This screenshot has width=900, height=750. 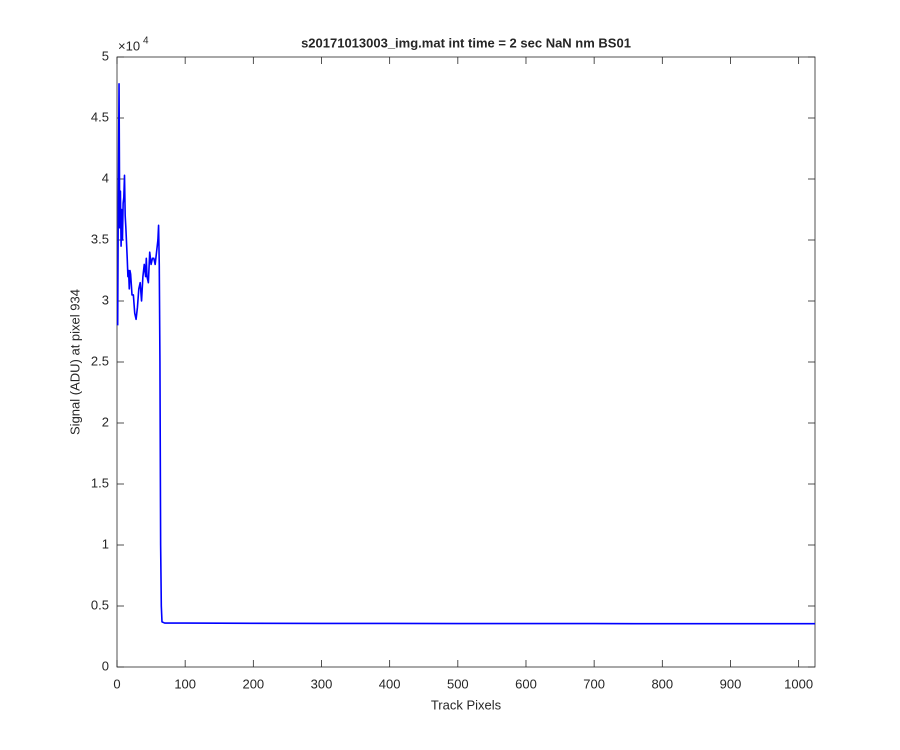 What do you see at coordinates (100, 238) in the screenshot?
I see `y-tick-label: 3.5` at bounding box center [100, 238].